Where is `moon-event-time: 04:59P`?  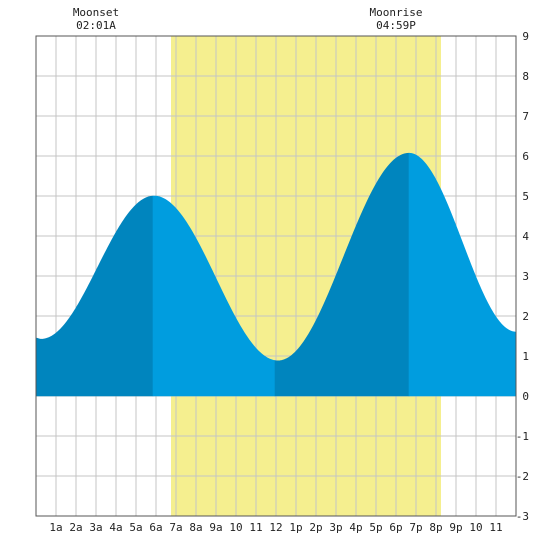 moon-event-time: 04:59P is located at coordinates (396, 25).